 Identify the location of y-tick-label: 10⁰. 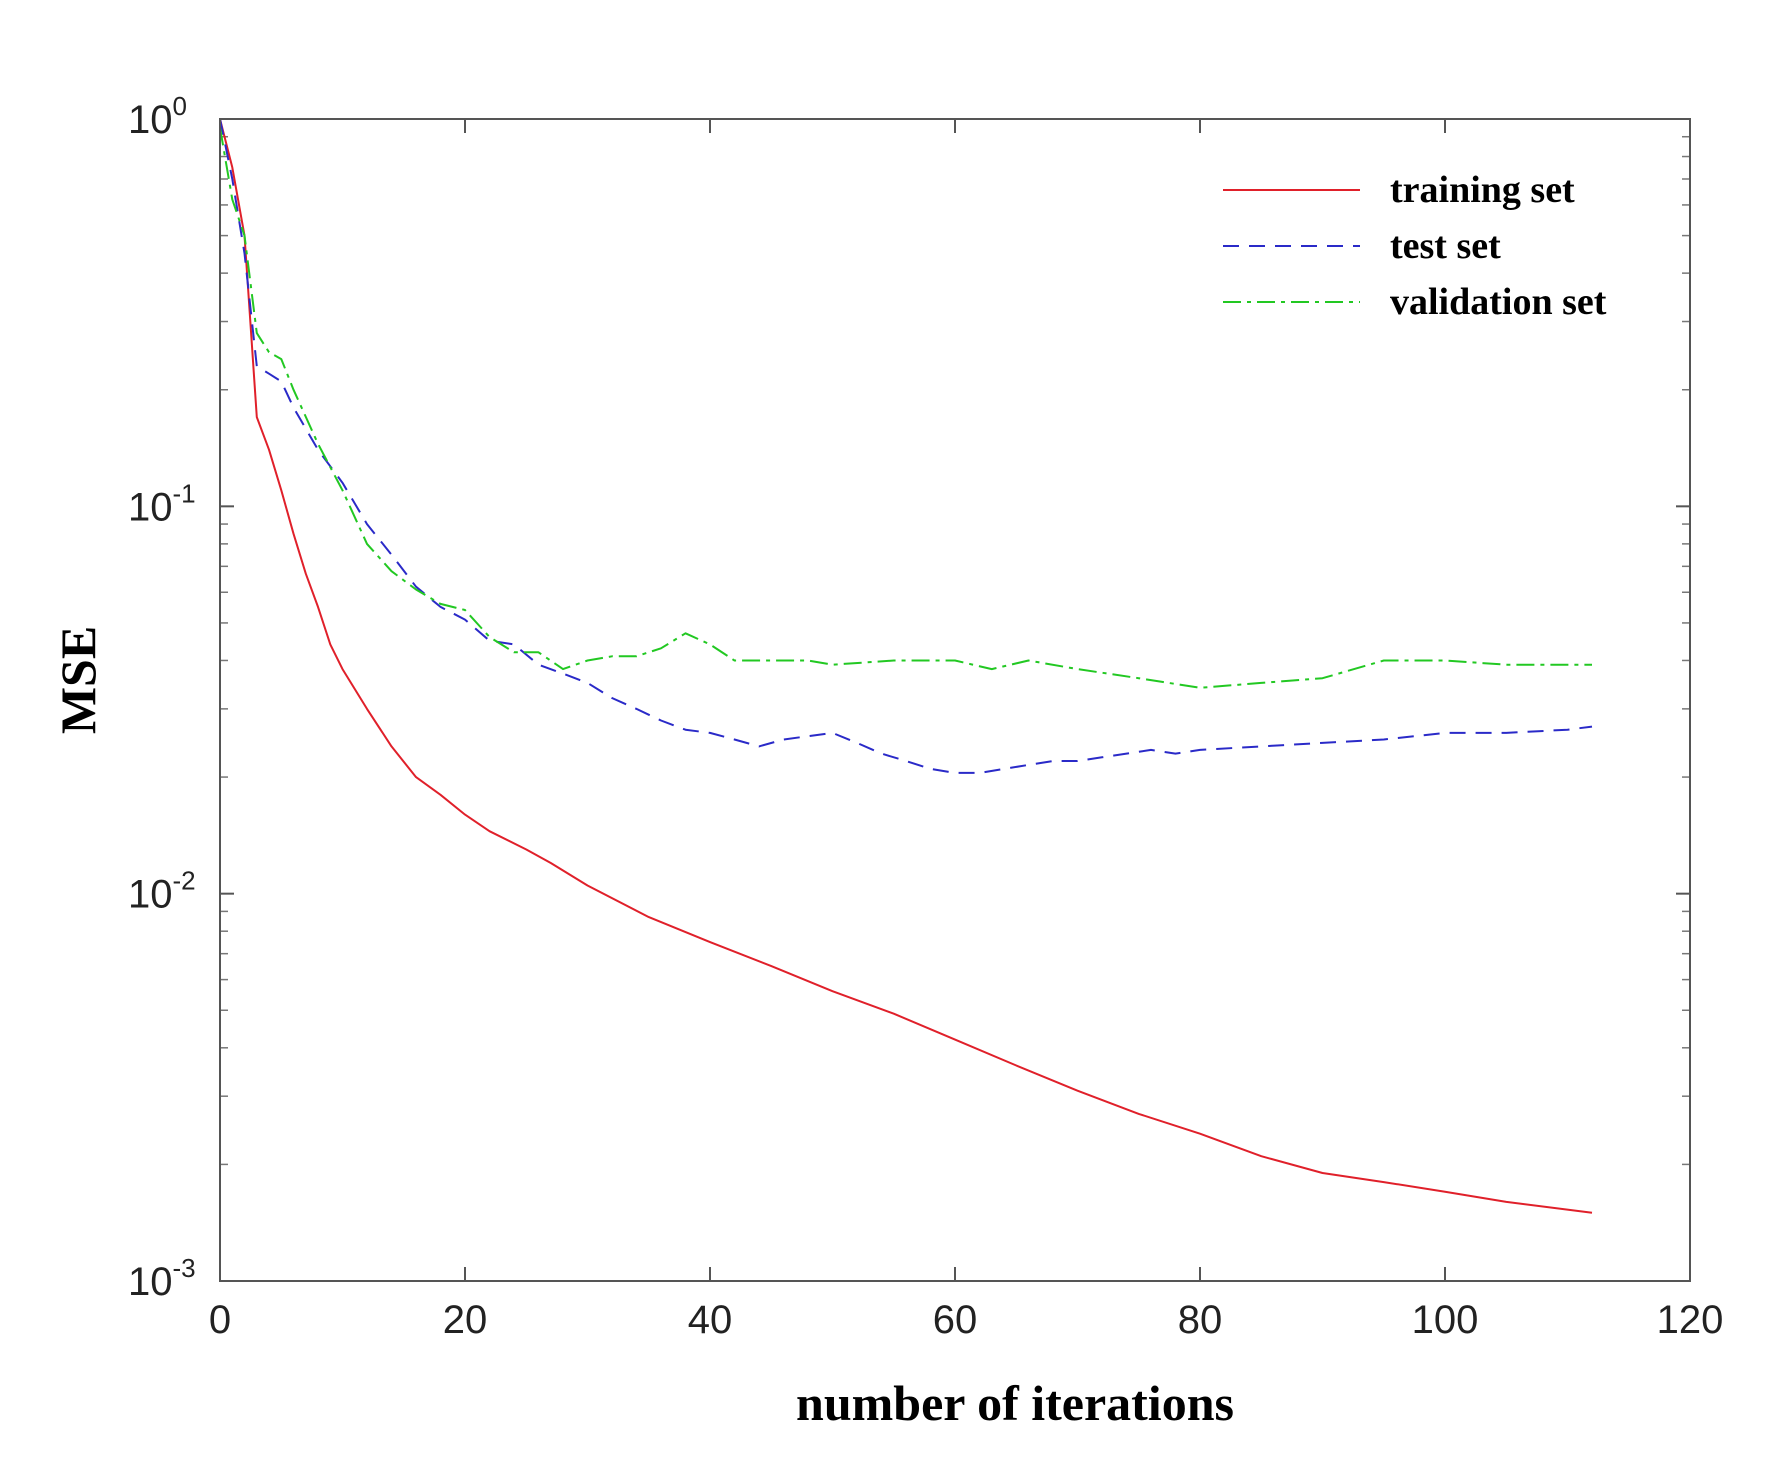
(157, 116).